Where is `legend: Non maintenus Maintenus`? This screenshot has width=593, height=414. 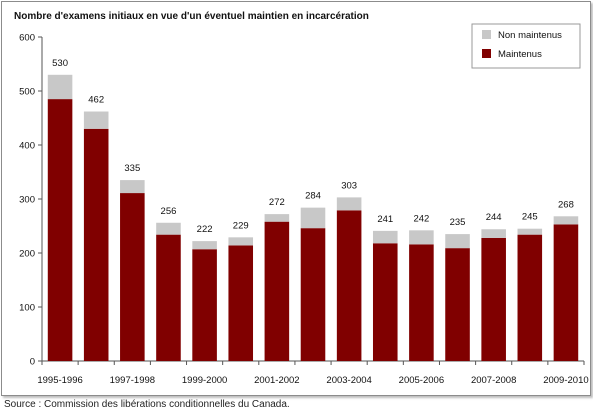
legend: Non maintenus Maintenus is located at coordinates (526, 46).